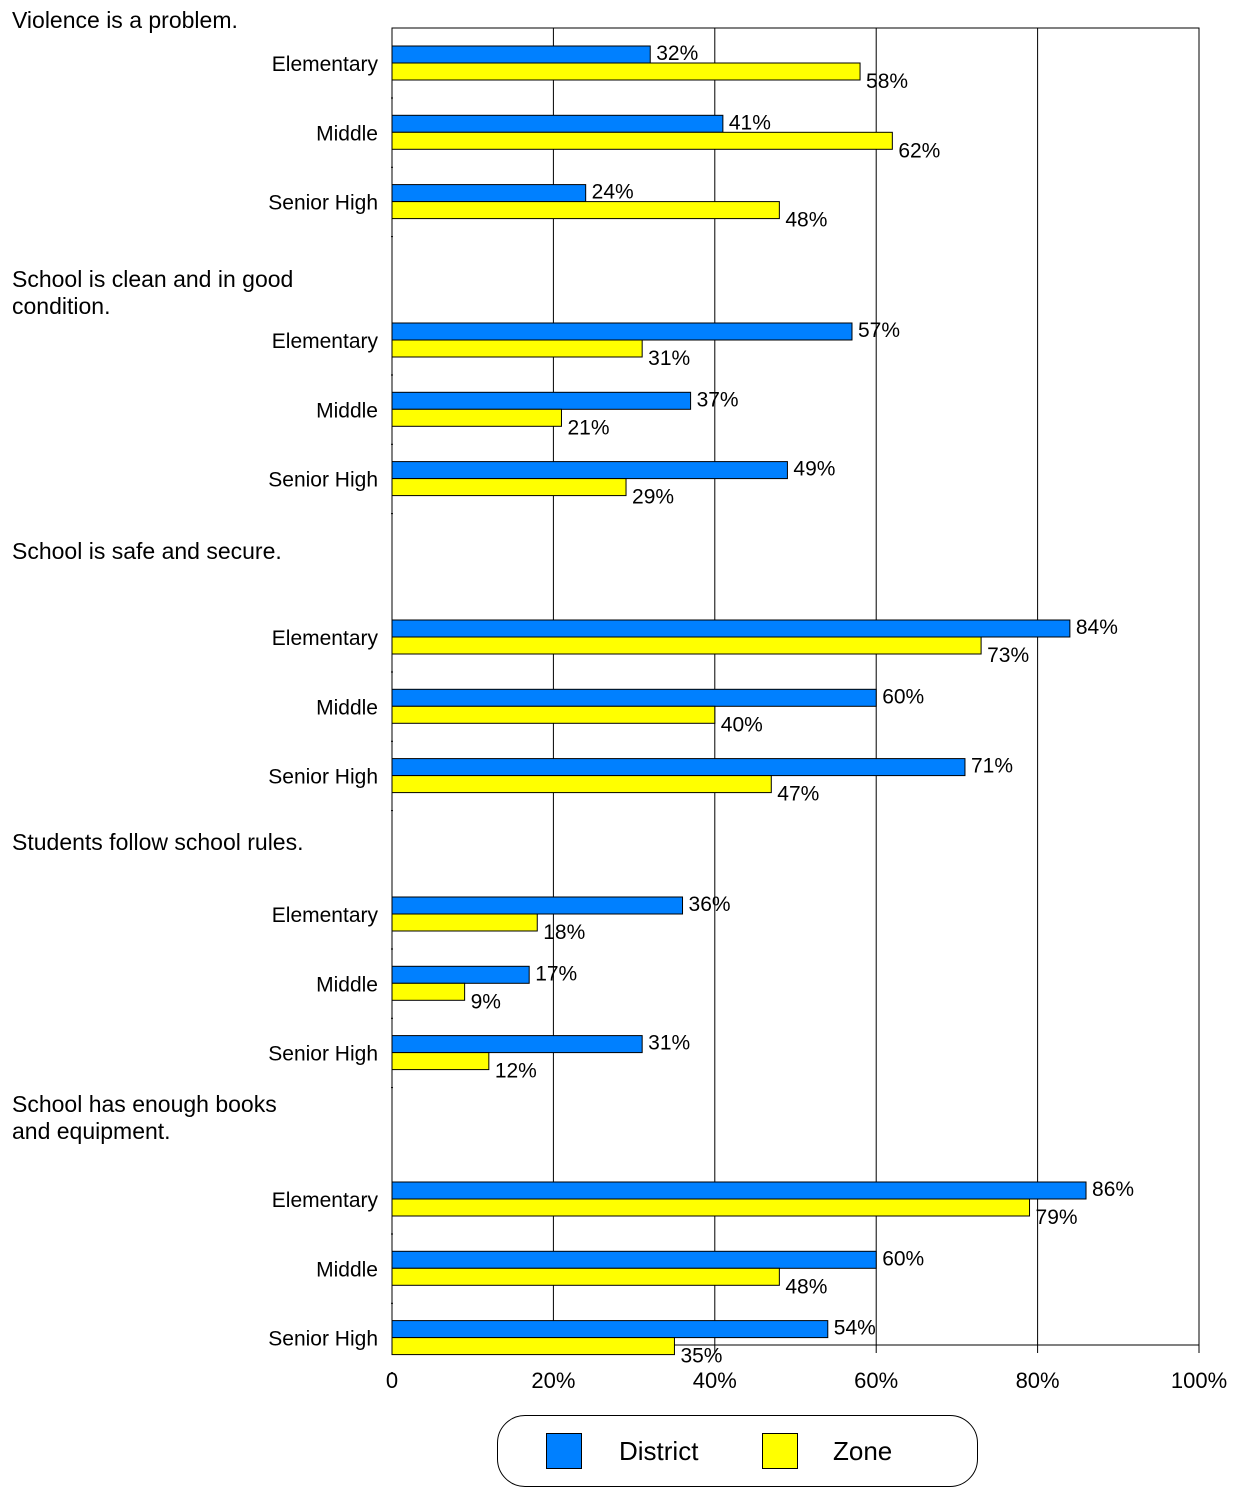 Image resolution: width=1246 pixels, height=1488 pixels. I want to click on data-label-district: 84%, so click(1097, 627).